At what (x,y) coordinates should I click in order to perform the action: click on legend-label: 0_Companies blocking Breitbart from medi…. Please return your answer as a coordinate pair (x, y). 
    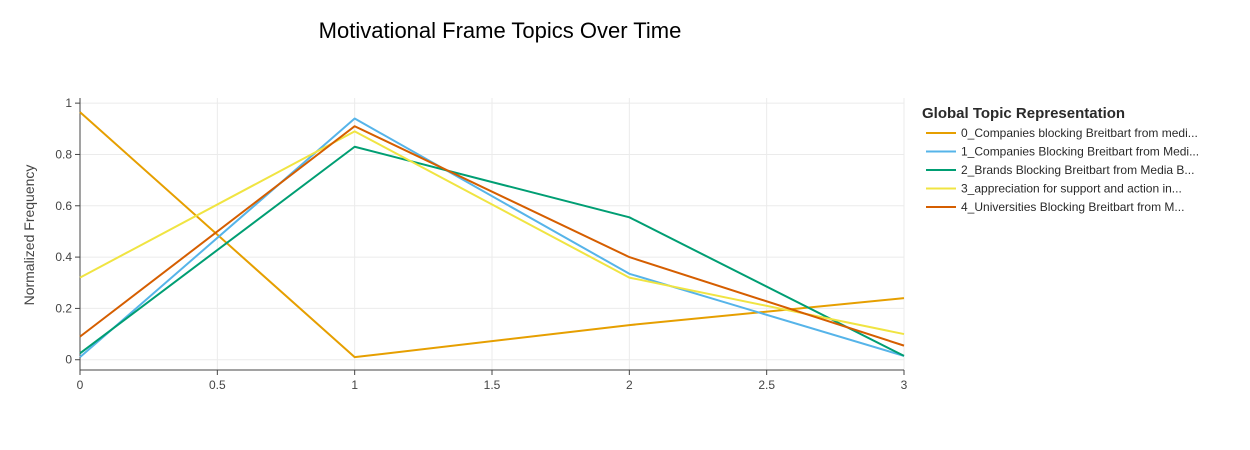
    Looking at the image, I should click on (1079, 133).